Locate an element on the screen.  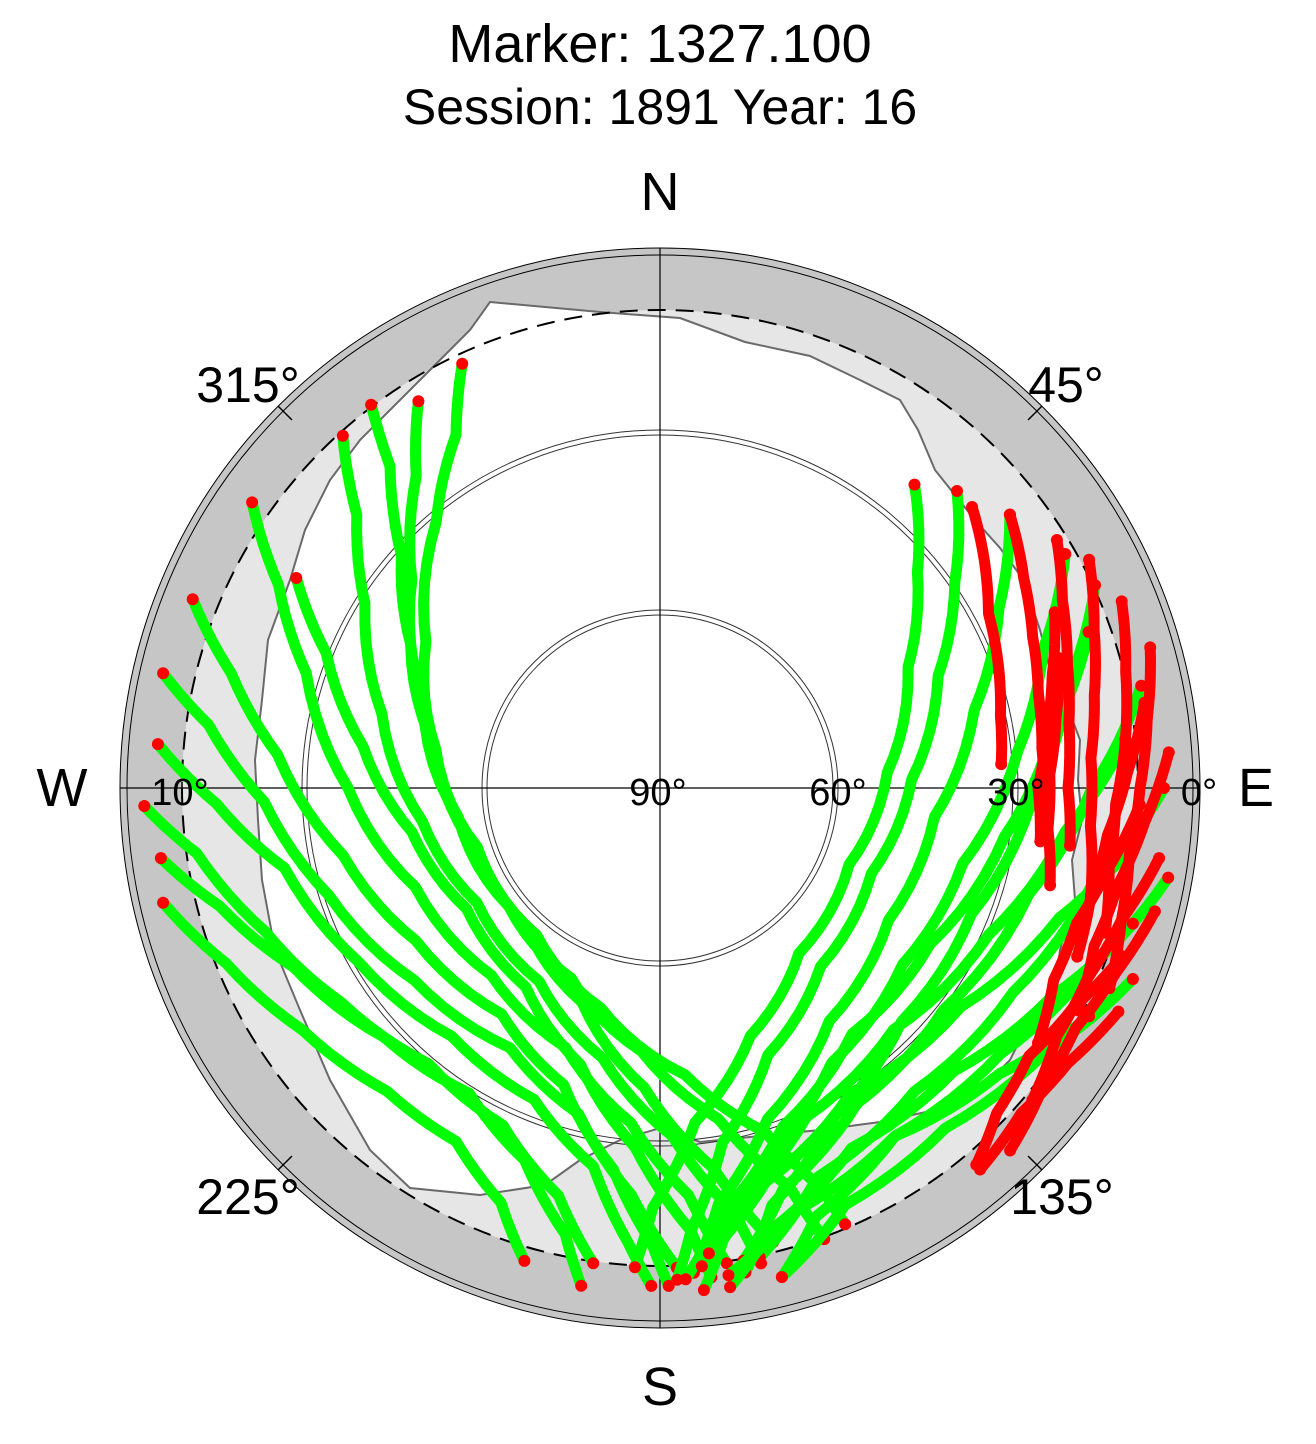
azimuth-tick-label-225: 225° is located at coordinates (247, 1197).